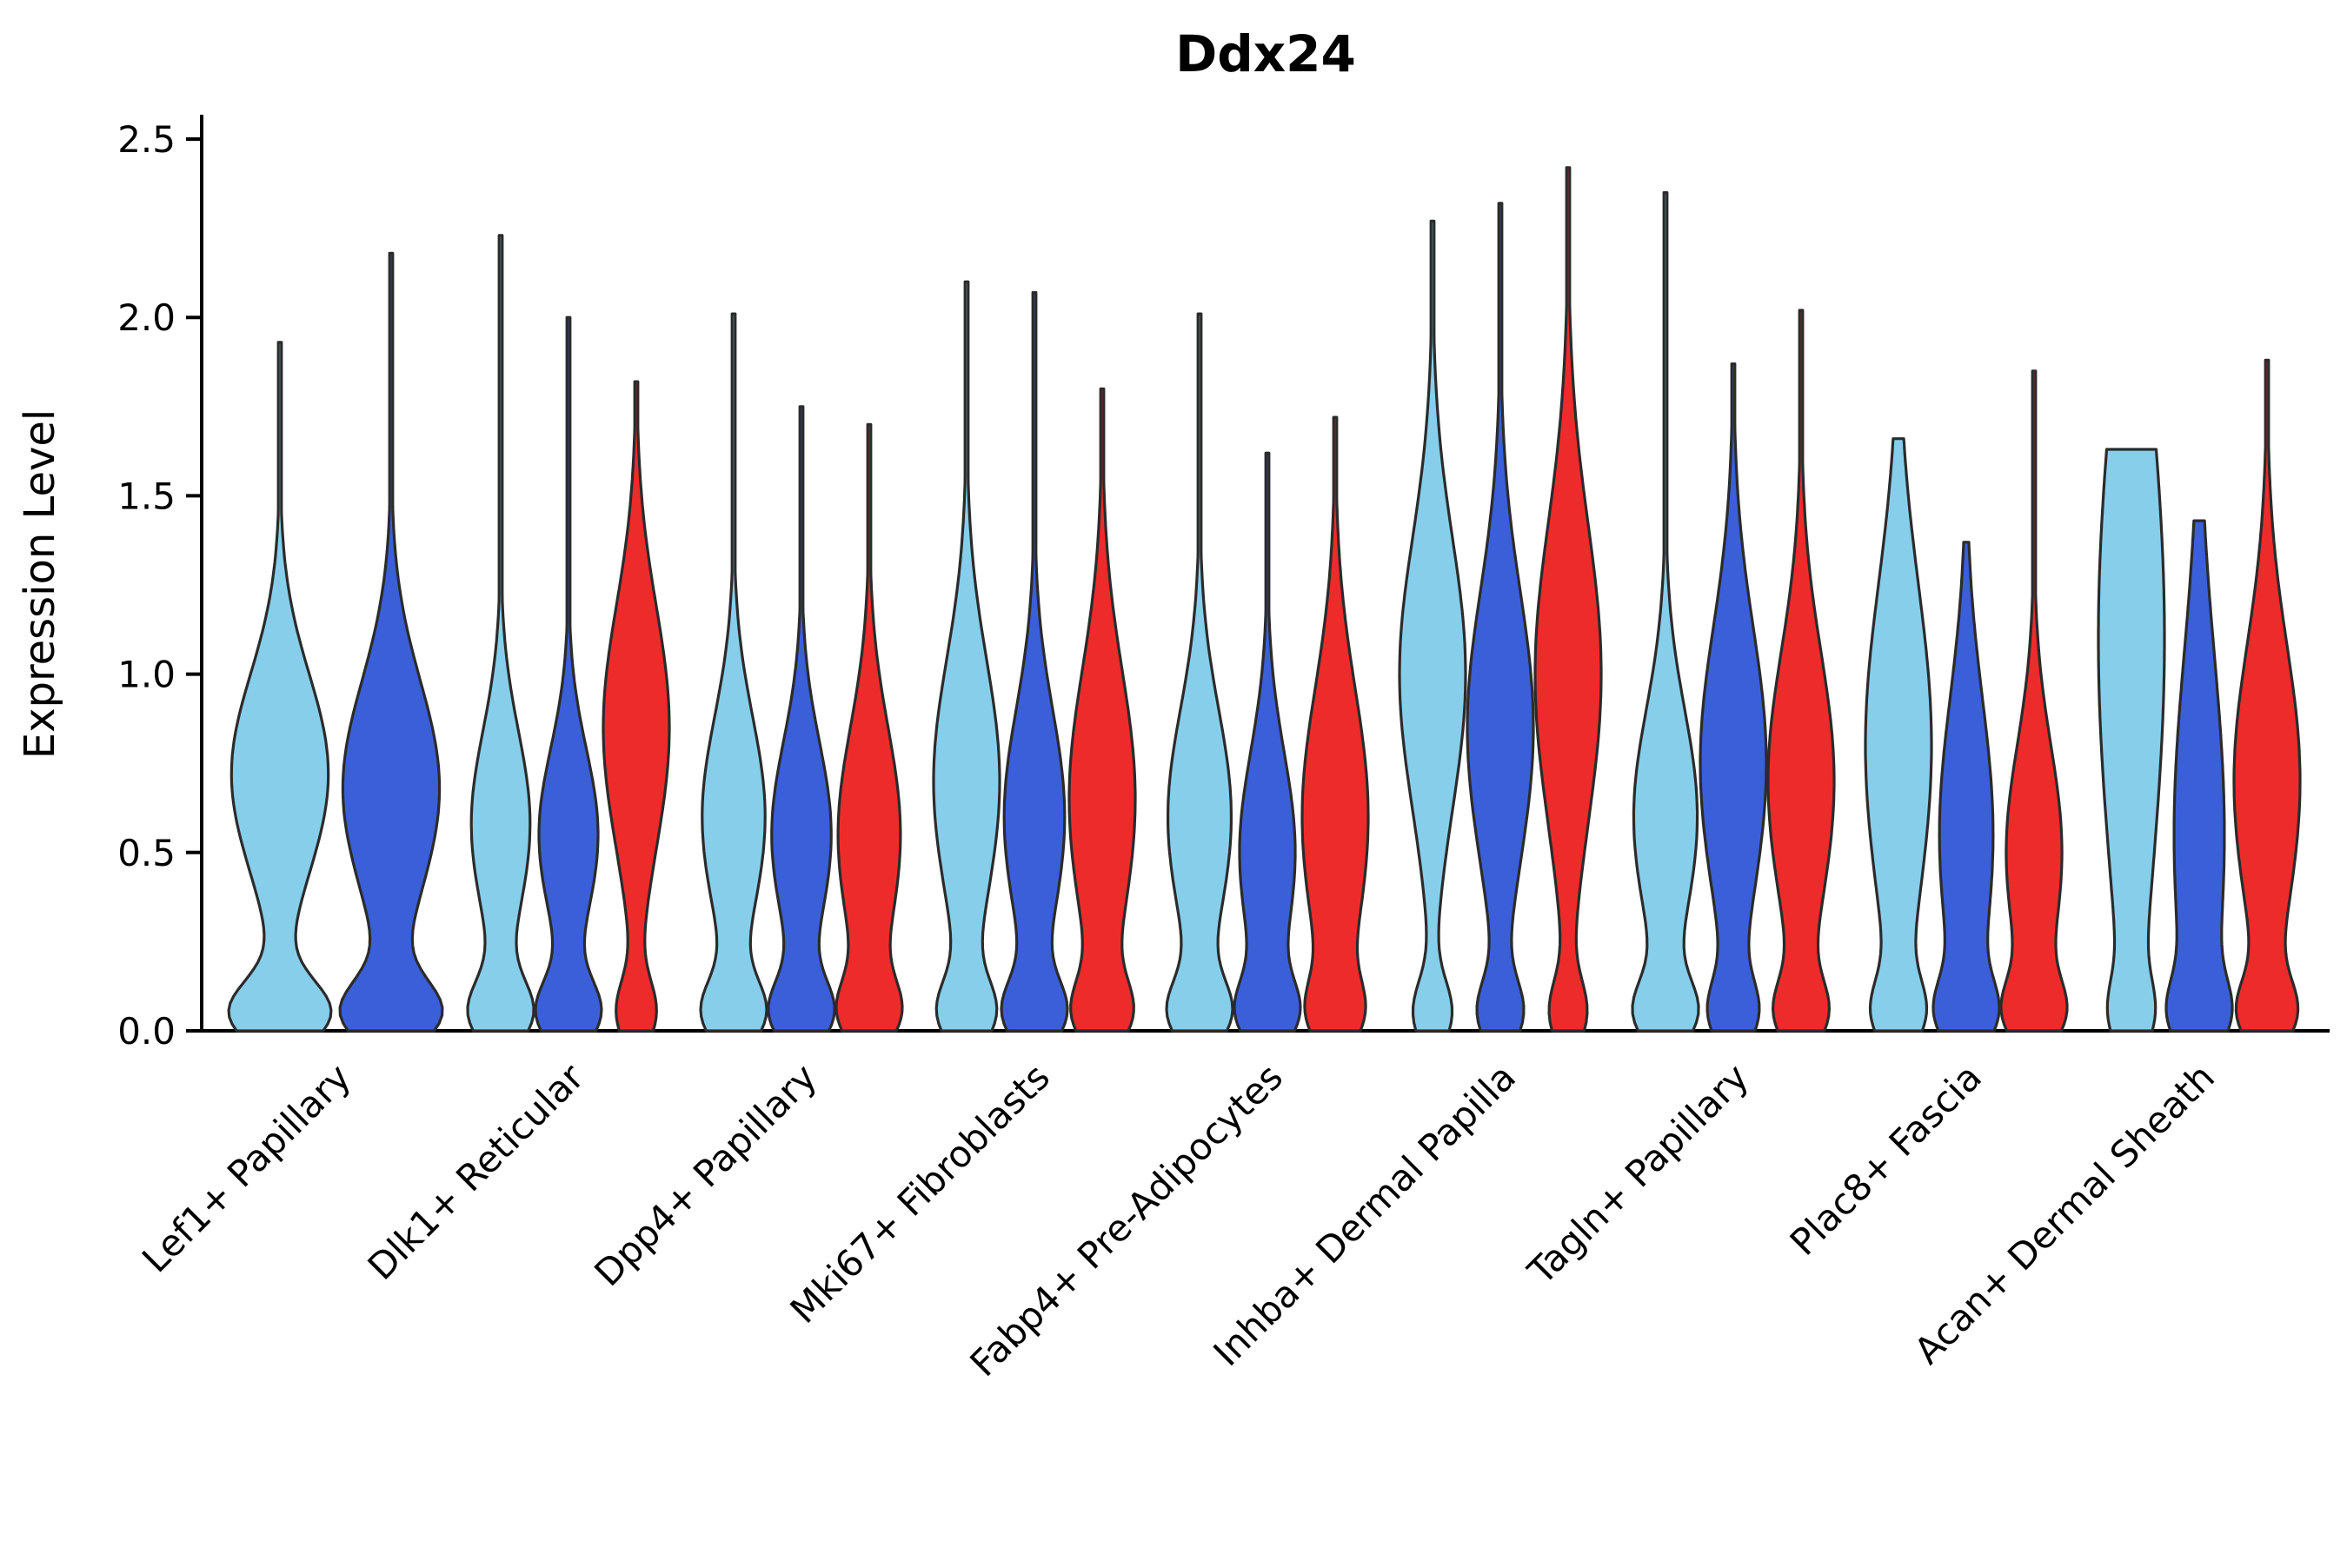 The image size is (2347, 1568). Describe the element at coordinates (1899, 735) in the screenshot. I see `violin-7-lightblue` at that location.